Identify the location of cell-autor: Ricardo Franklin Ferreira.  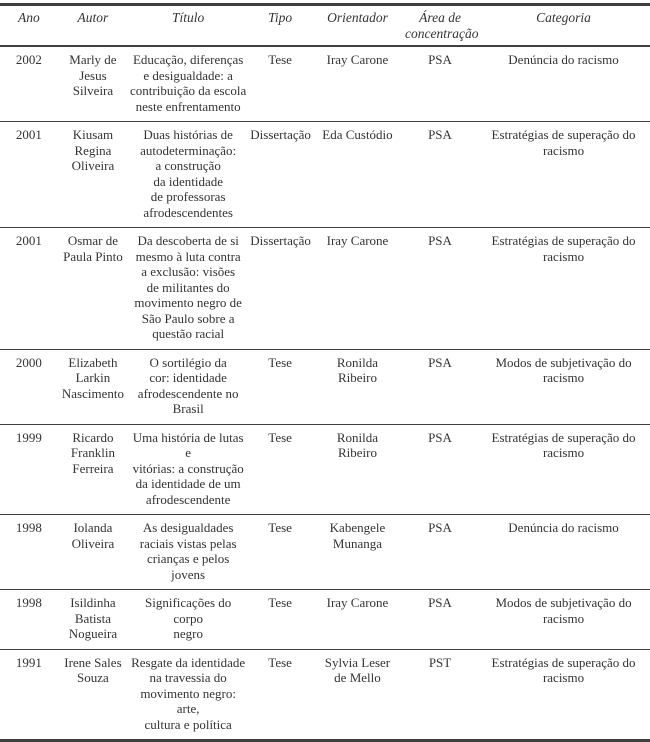
(93, 469).